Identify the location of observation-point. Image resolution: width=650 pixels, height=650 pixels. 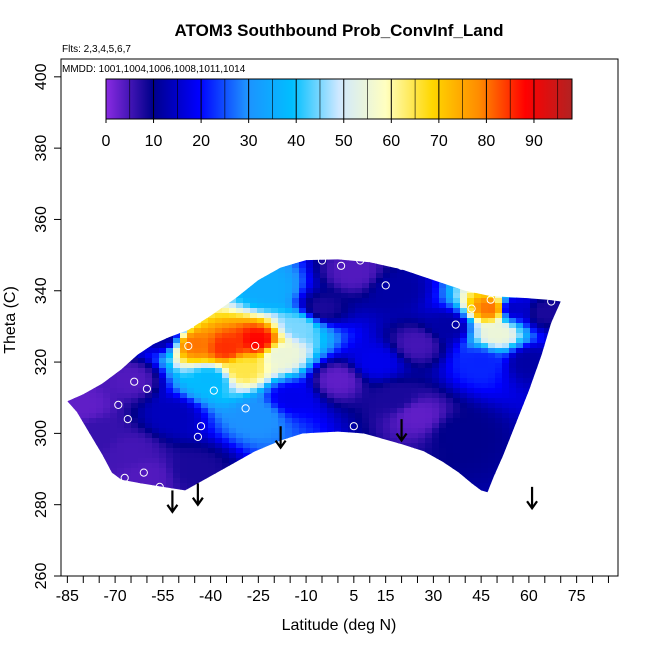
(143, 472).